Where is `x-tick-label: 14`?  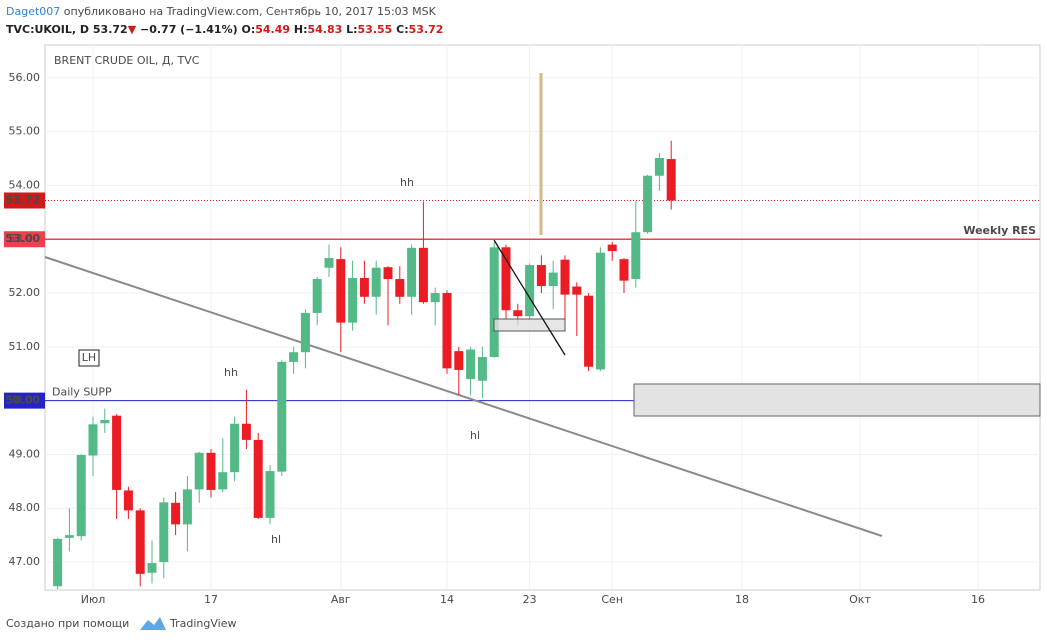 x-tick-label: 14 is located at coordinates (447, 599).